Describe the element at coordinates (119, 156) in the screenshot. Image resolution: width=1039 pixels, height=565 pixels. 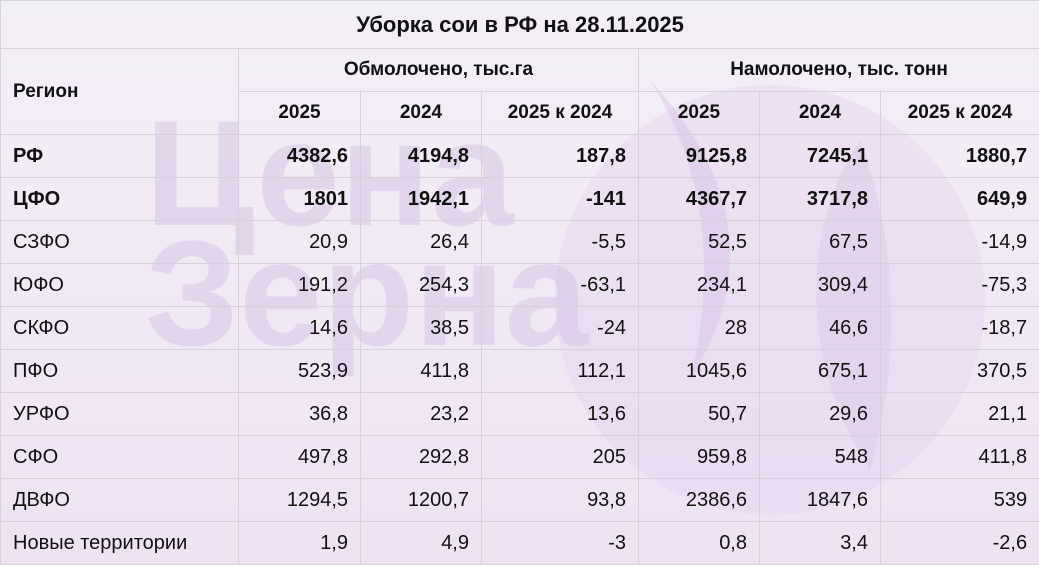
I see `region-cell: РФ` at that location.